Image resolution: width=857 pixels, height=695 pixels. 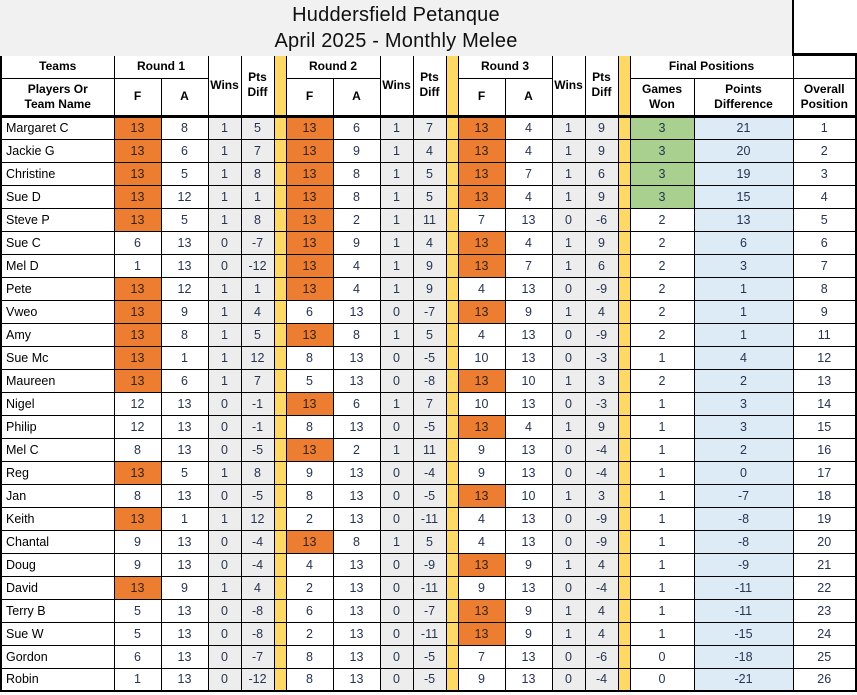 What do you see at coordinates (824, 610) in the screenshot?
I see `cell-overall-position: 23` at bounding box center [824, 610].